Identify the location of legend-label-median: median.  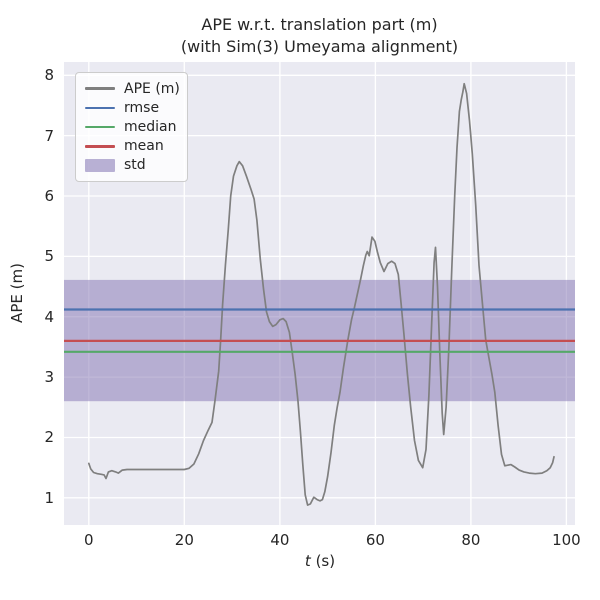
(150, 127).